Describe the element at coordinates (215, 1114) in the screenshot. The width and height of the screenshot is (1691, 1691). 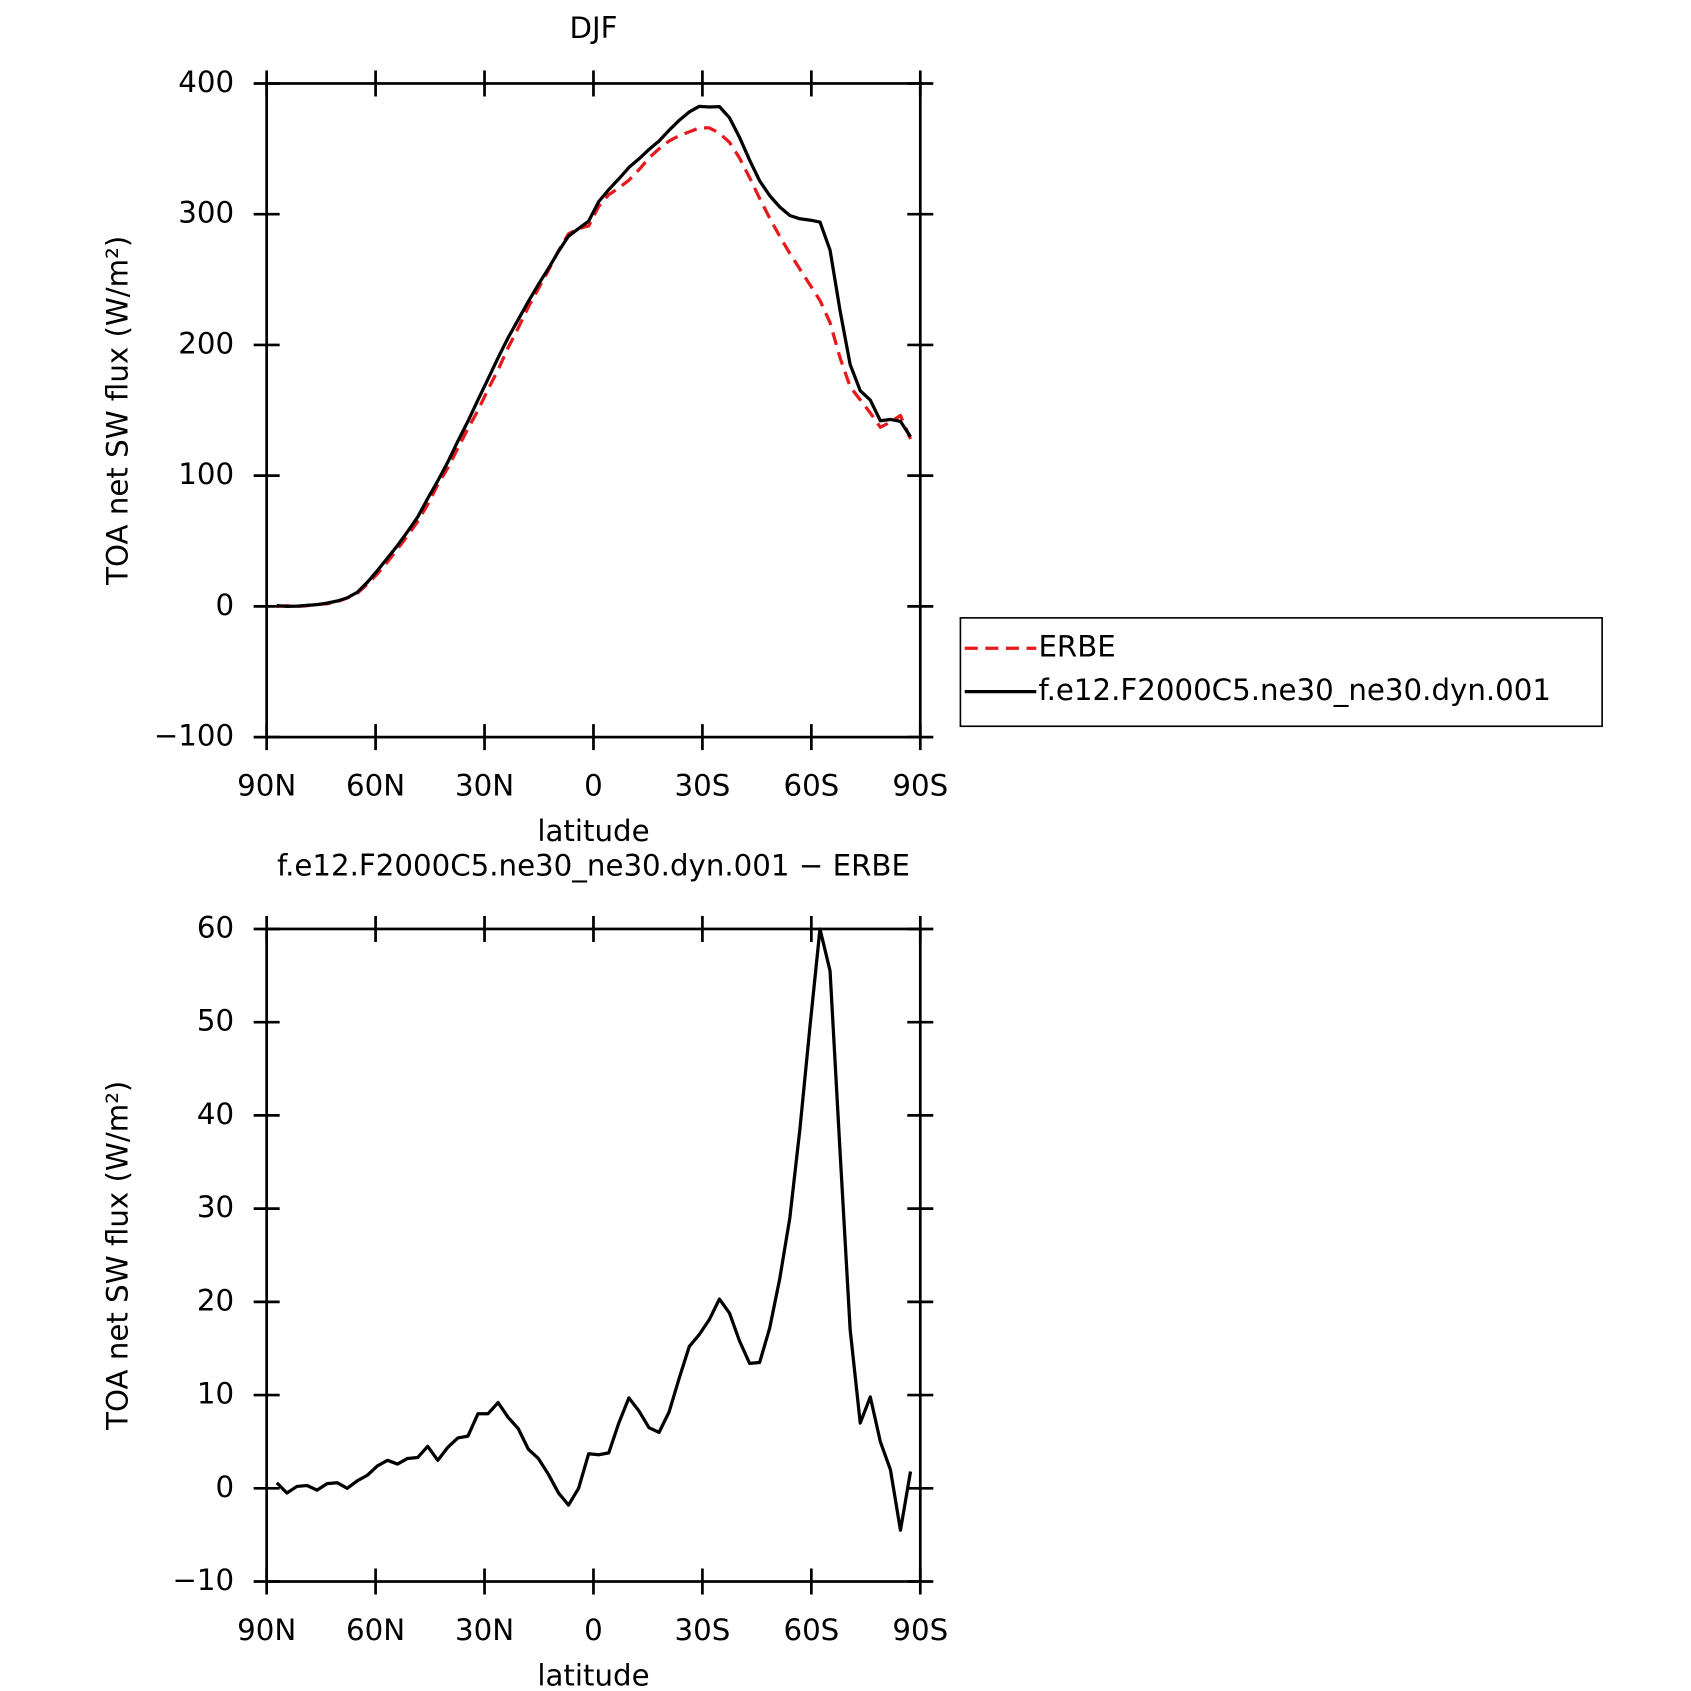
I see `y-tick-label: 40` at that location.